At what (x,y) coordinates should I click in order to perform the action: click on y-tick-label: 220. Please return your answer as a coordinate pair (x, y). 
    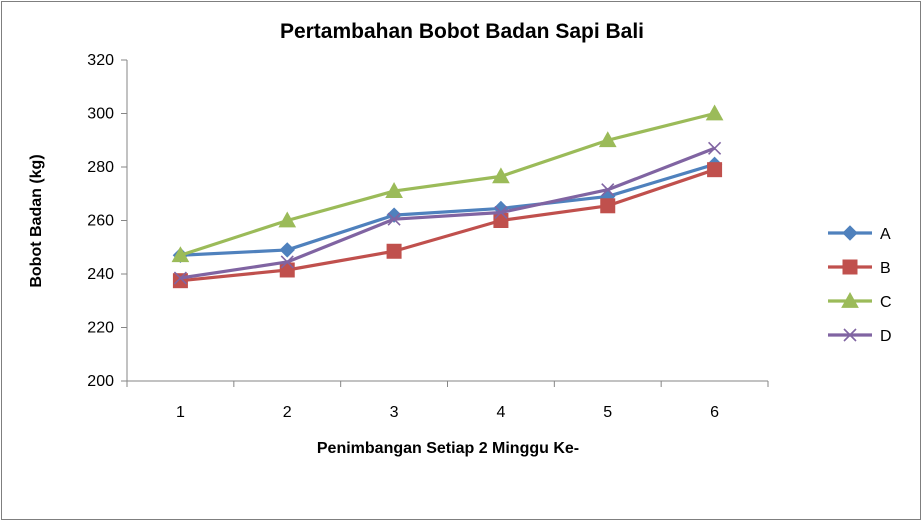
    Looking at the image, I should click on (100, 328).